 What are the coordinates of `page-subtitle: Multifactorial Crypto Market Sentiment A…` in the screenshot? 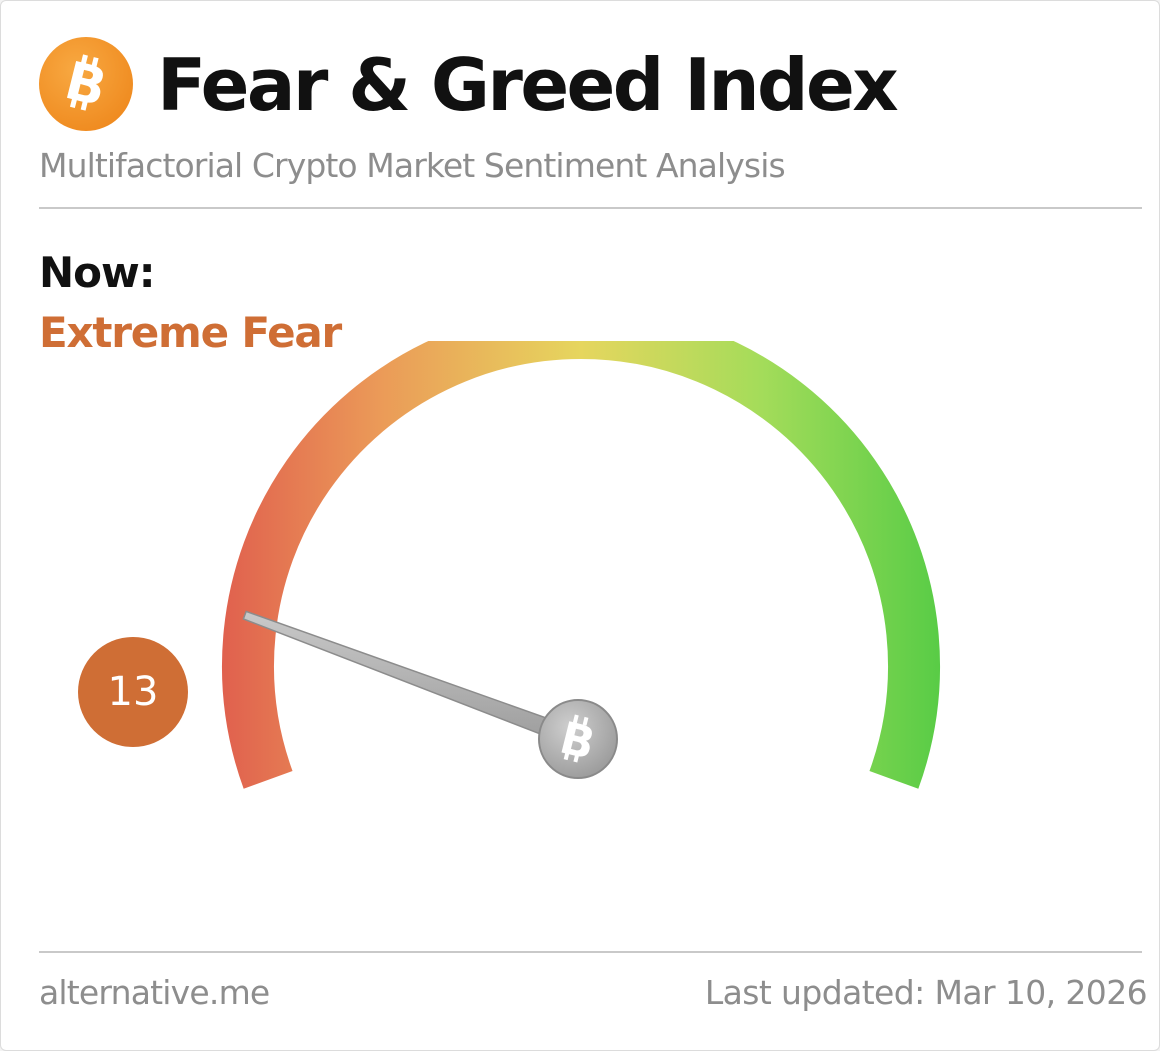 It's located at (412, 165).